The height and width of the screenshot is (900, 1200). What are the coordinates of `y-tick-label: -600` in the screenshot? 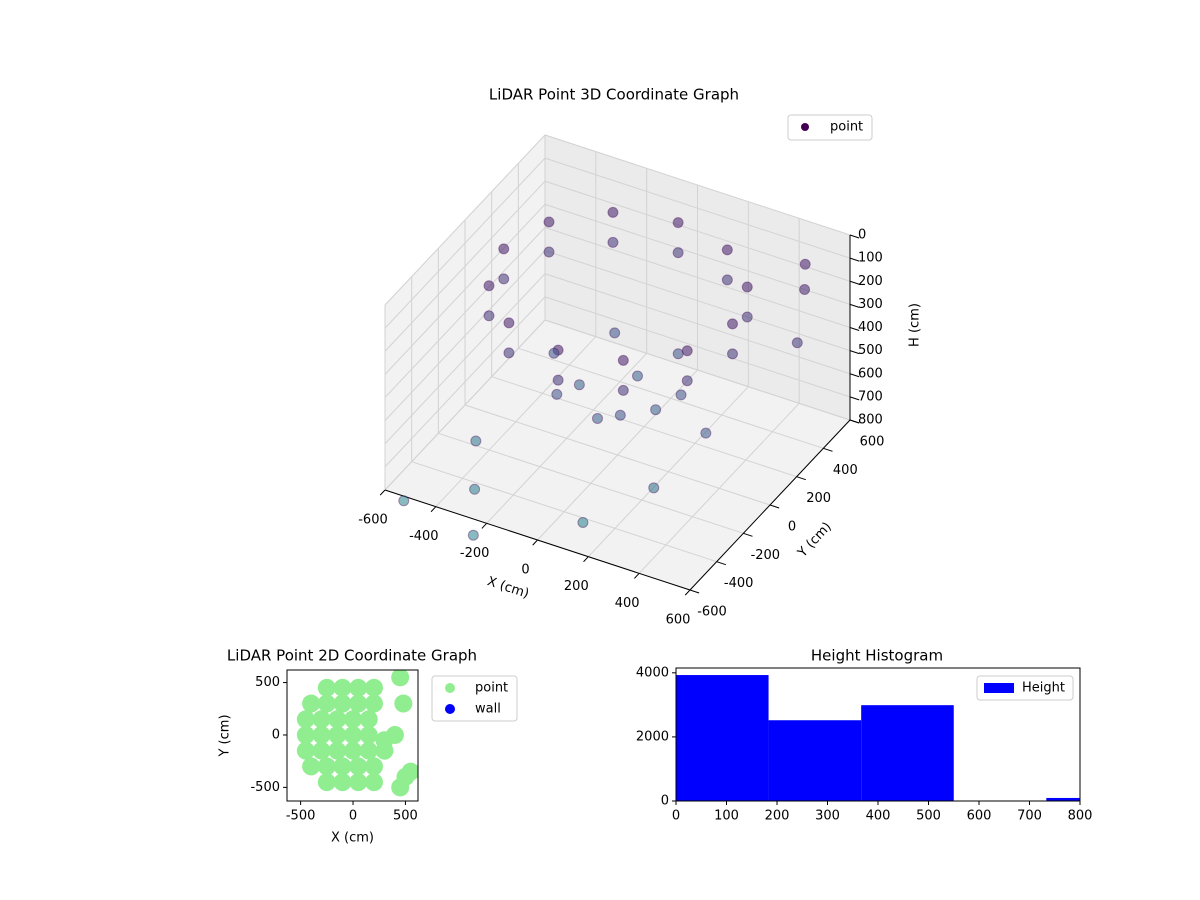 It's located at (712, 612).